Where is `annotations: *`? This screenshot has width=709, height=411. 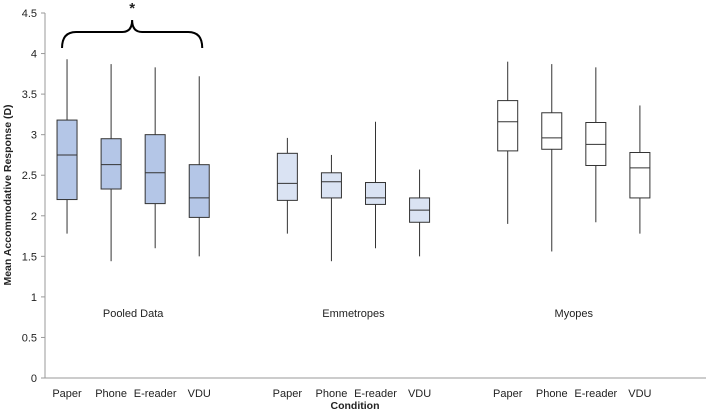 annotations: * is located at coordinates (132, 24).